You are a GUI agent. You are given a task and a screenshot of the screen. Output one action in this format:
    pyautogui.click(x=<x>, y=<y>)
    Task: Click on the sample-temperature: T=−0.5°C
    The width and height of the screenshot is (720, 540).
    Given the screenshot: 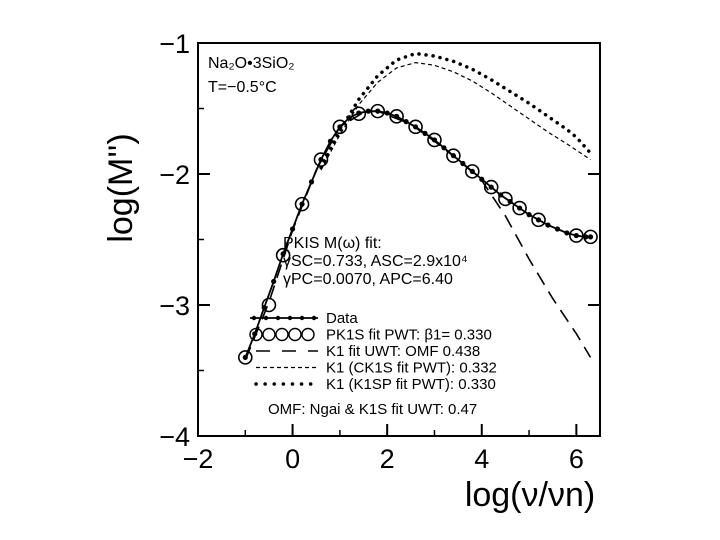 What is the action you would take?
    pyautogui.click(x=242, y=87)
    